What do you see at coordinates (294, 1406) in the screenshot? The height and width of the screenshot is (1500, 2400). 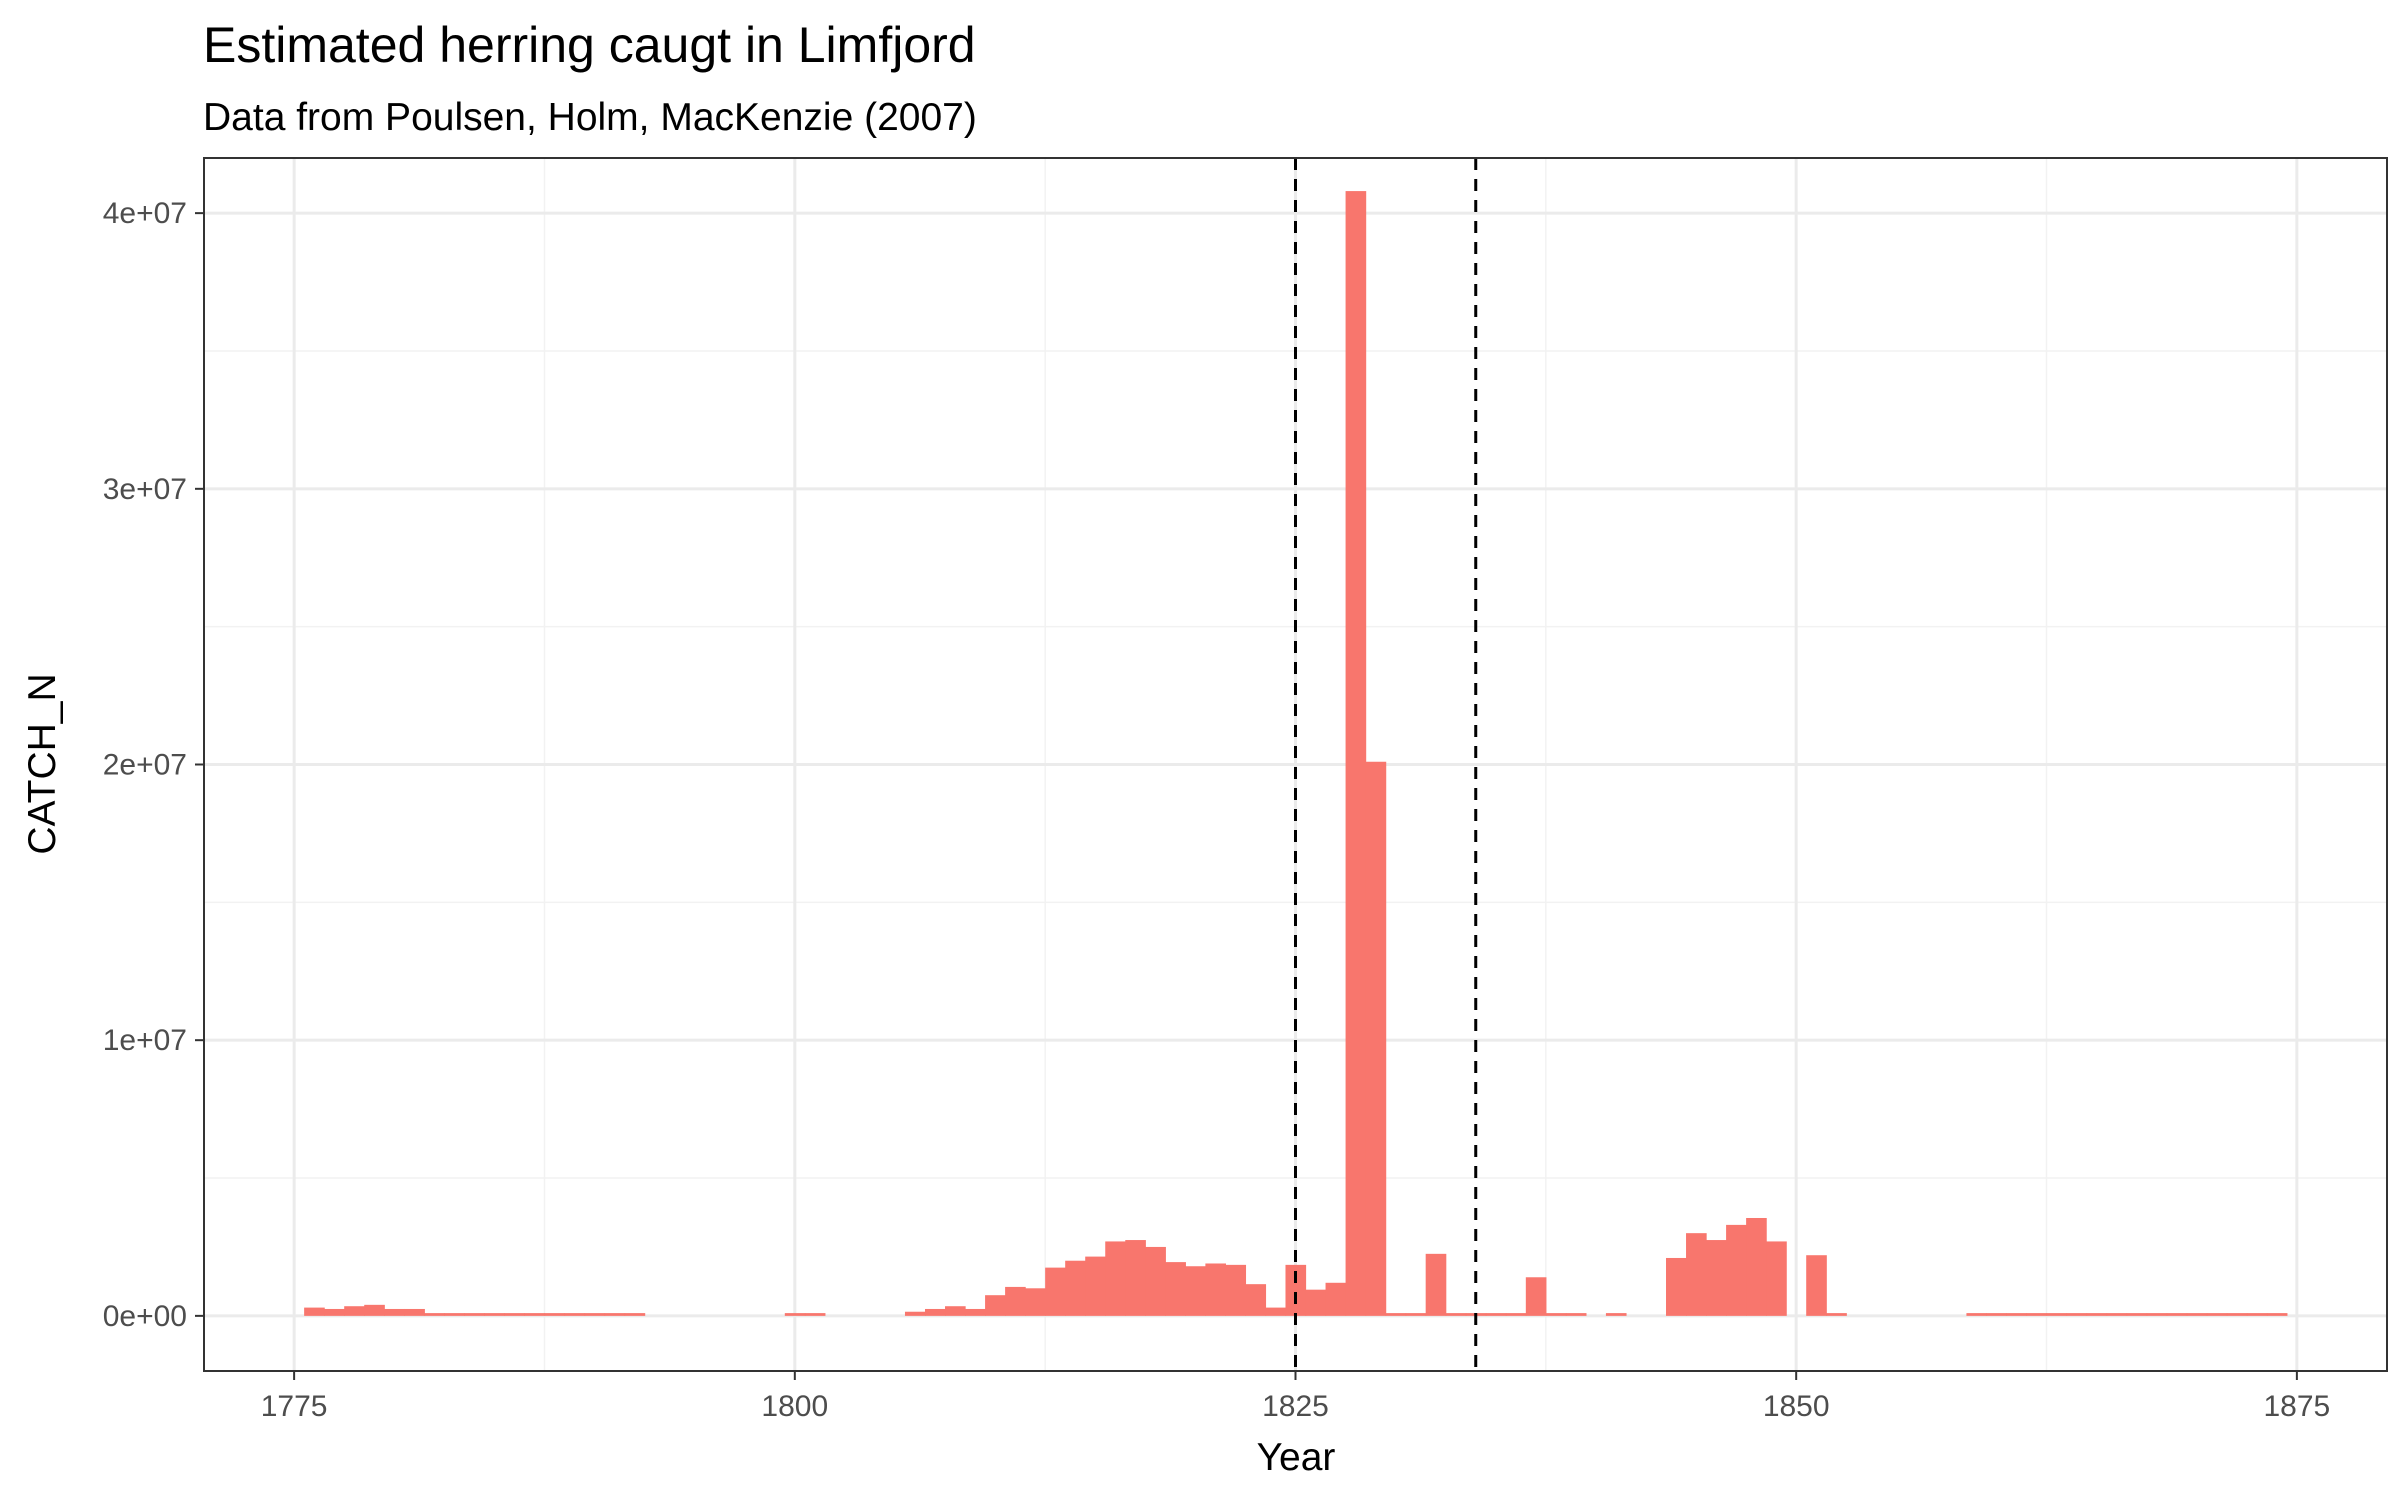 I see `x-tick-label: 1775` at bounding box center [294, 1406].